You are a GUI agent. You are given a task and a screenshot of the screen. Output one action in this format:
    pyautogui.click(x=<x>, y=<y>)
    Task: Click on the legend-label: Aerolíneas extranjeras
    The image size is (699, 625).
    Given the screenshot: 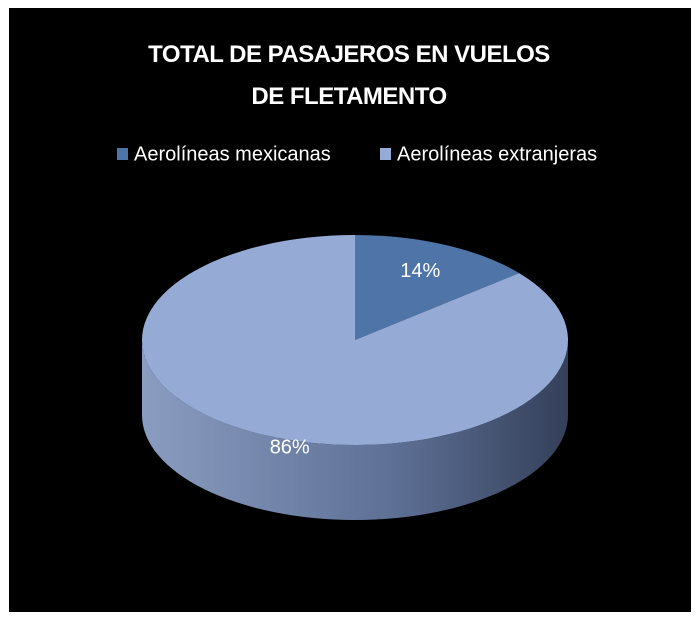 What is the action you would take?
    pyautogui.click(x=497, y=154)
    